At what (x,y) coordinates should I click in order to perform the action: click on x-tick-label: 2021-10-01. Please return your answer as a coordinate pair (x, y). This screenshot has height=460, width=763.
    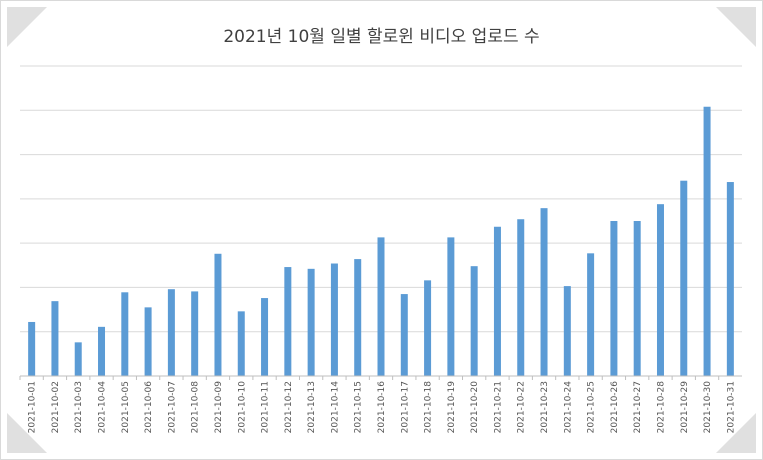
    Looking at the image, I should click on (33, 407).